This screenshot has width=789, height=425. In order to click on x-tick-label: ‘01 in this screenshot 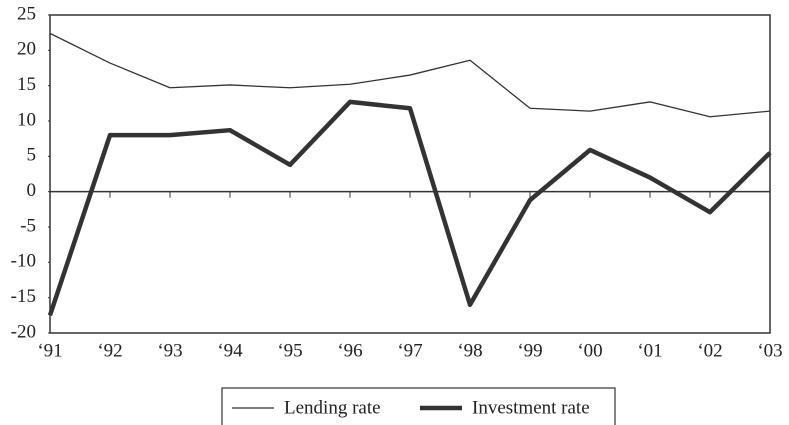, I will do `click(649, 350)`.